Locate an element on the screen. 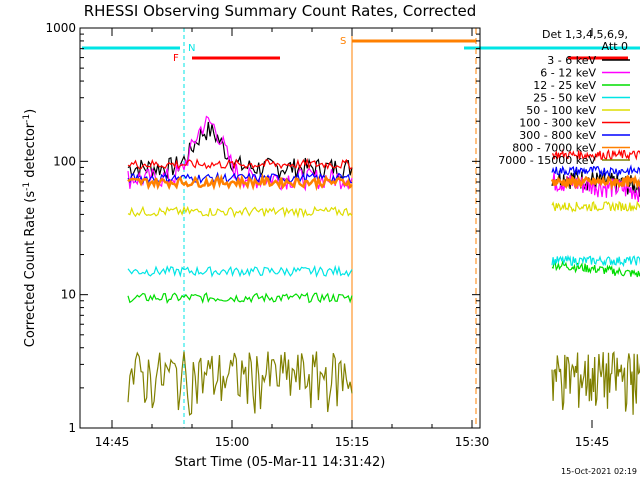 This screenshot has height=480, width=640. flag-s-marker: S is located at coordinates (343, 41).